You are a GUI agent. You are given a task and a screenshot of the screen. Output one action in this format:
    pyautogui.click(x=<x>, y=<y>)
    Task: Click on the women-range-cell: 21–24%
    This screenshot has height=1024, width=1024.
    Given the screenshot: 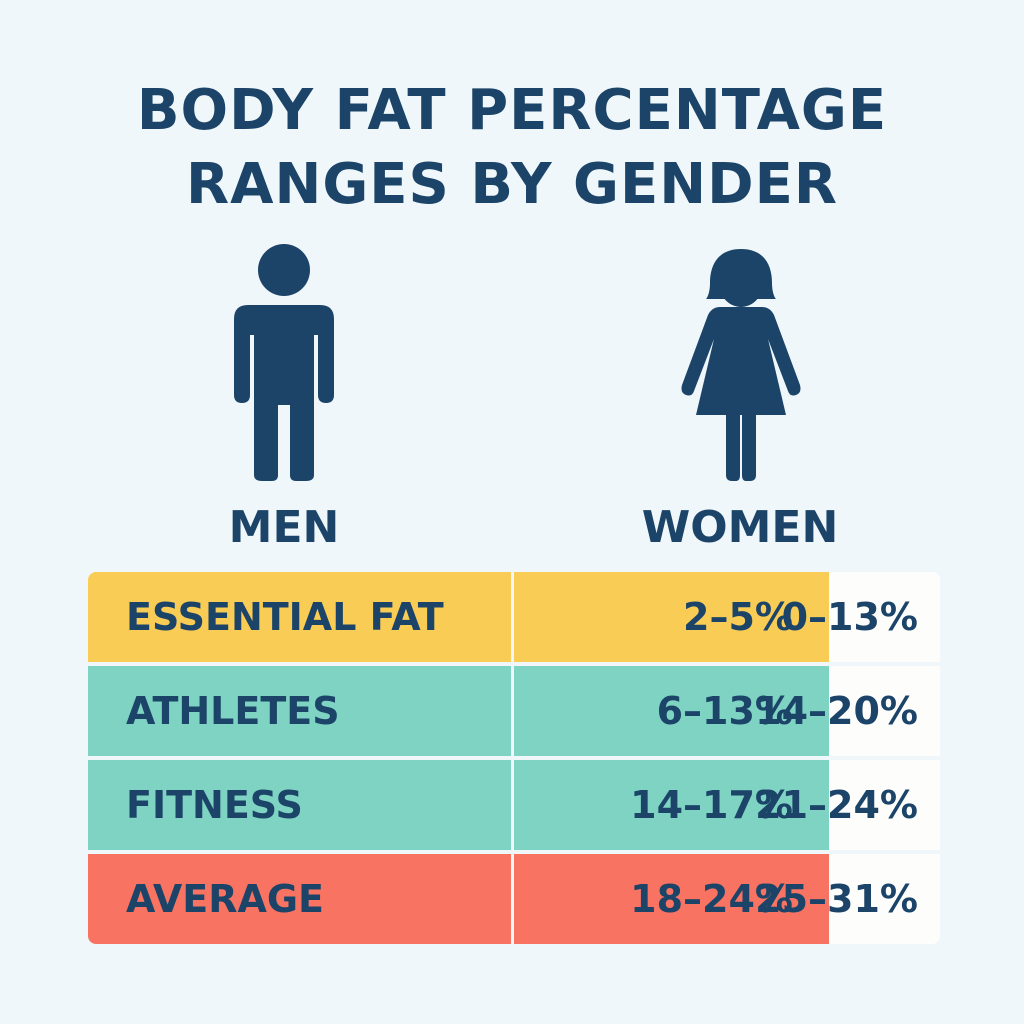 What is the action you would take?
    pyautogui.click(x=847, y=805)
    